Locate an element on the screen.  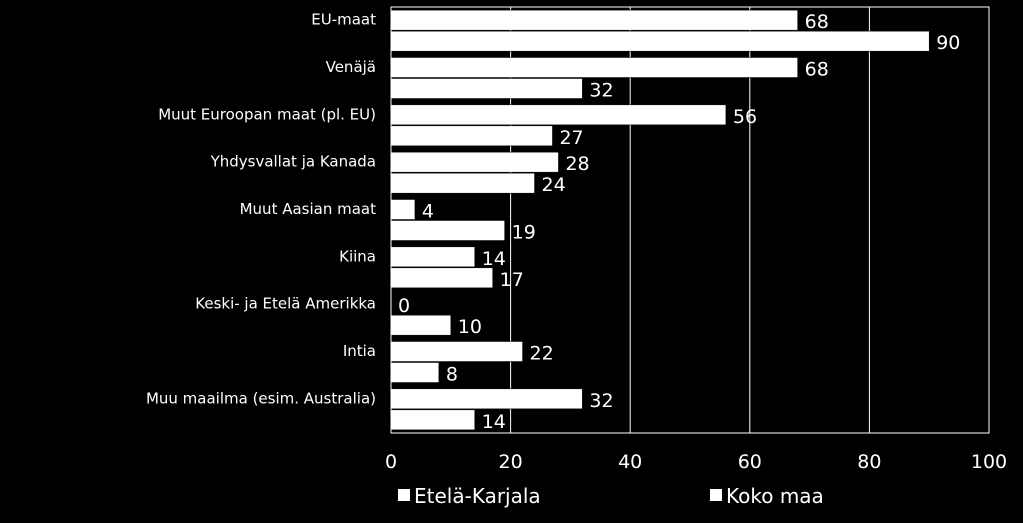
category-label: Muu maailma (esim. Australia) is located at coordinates (261, 398).